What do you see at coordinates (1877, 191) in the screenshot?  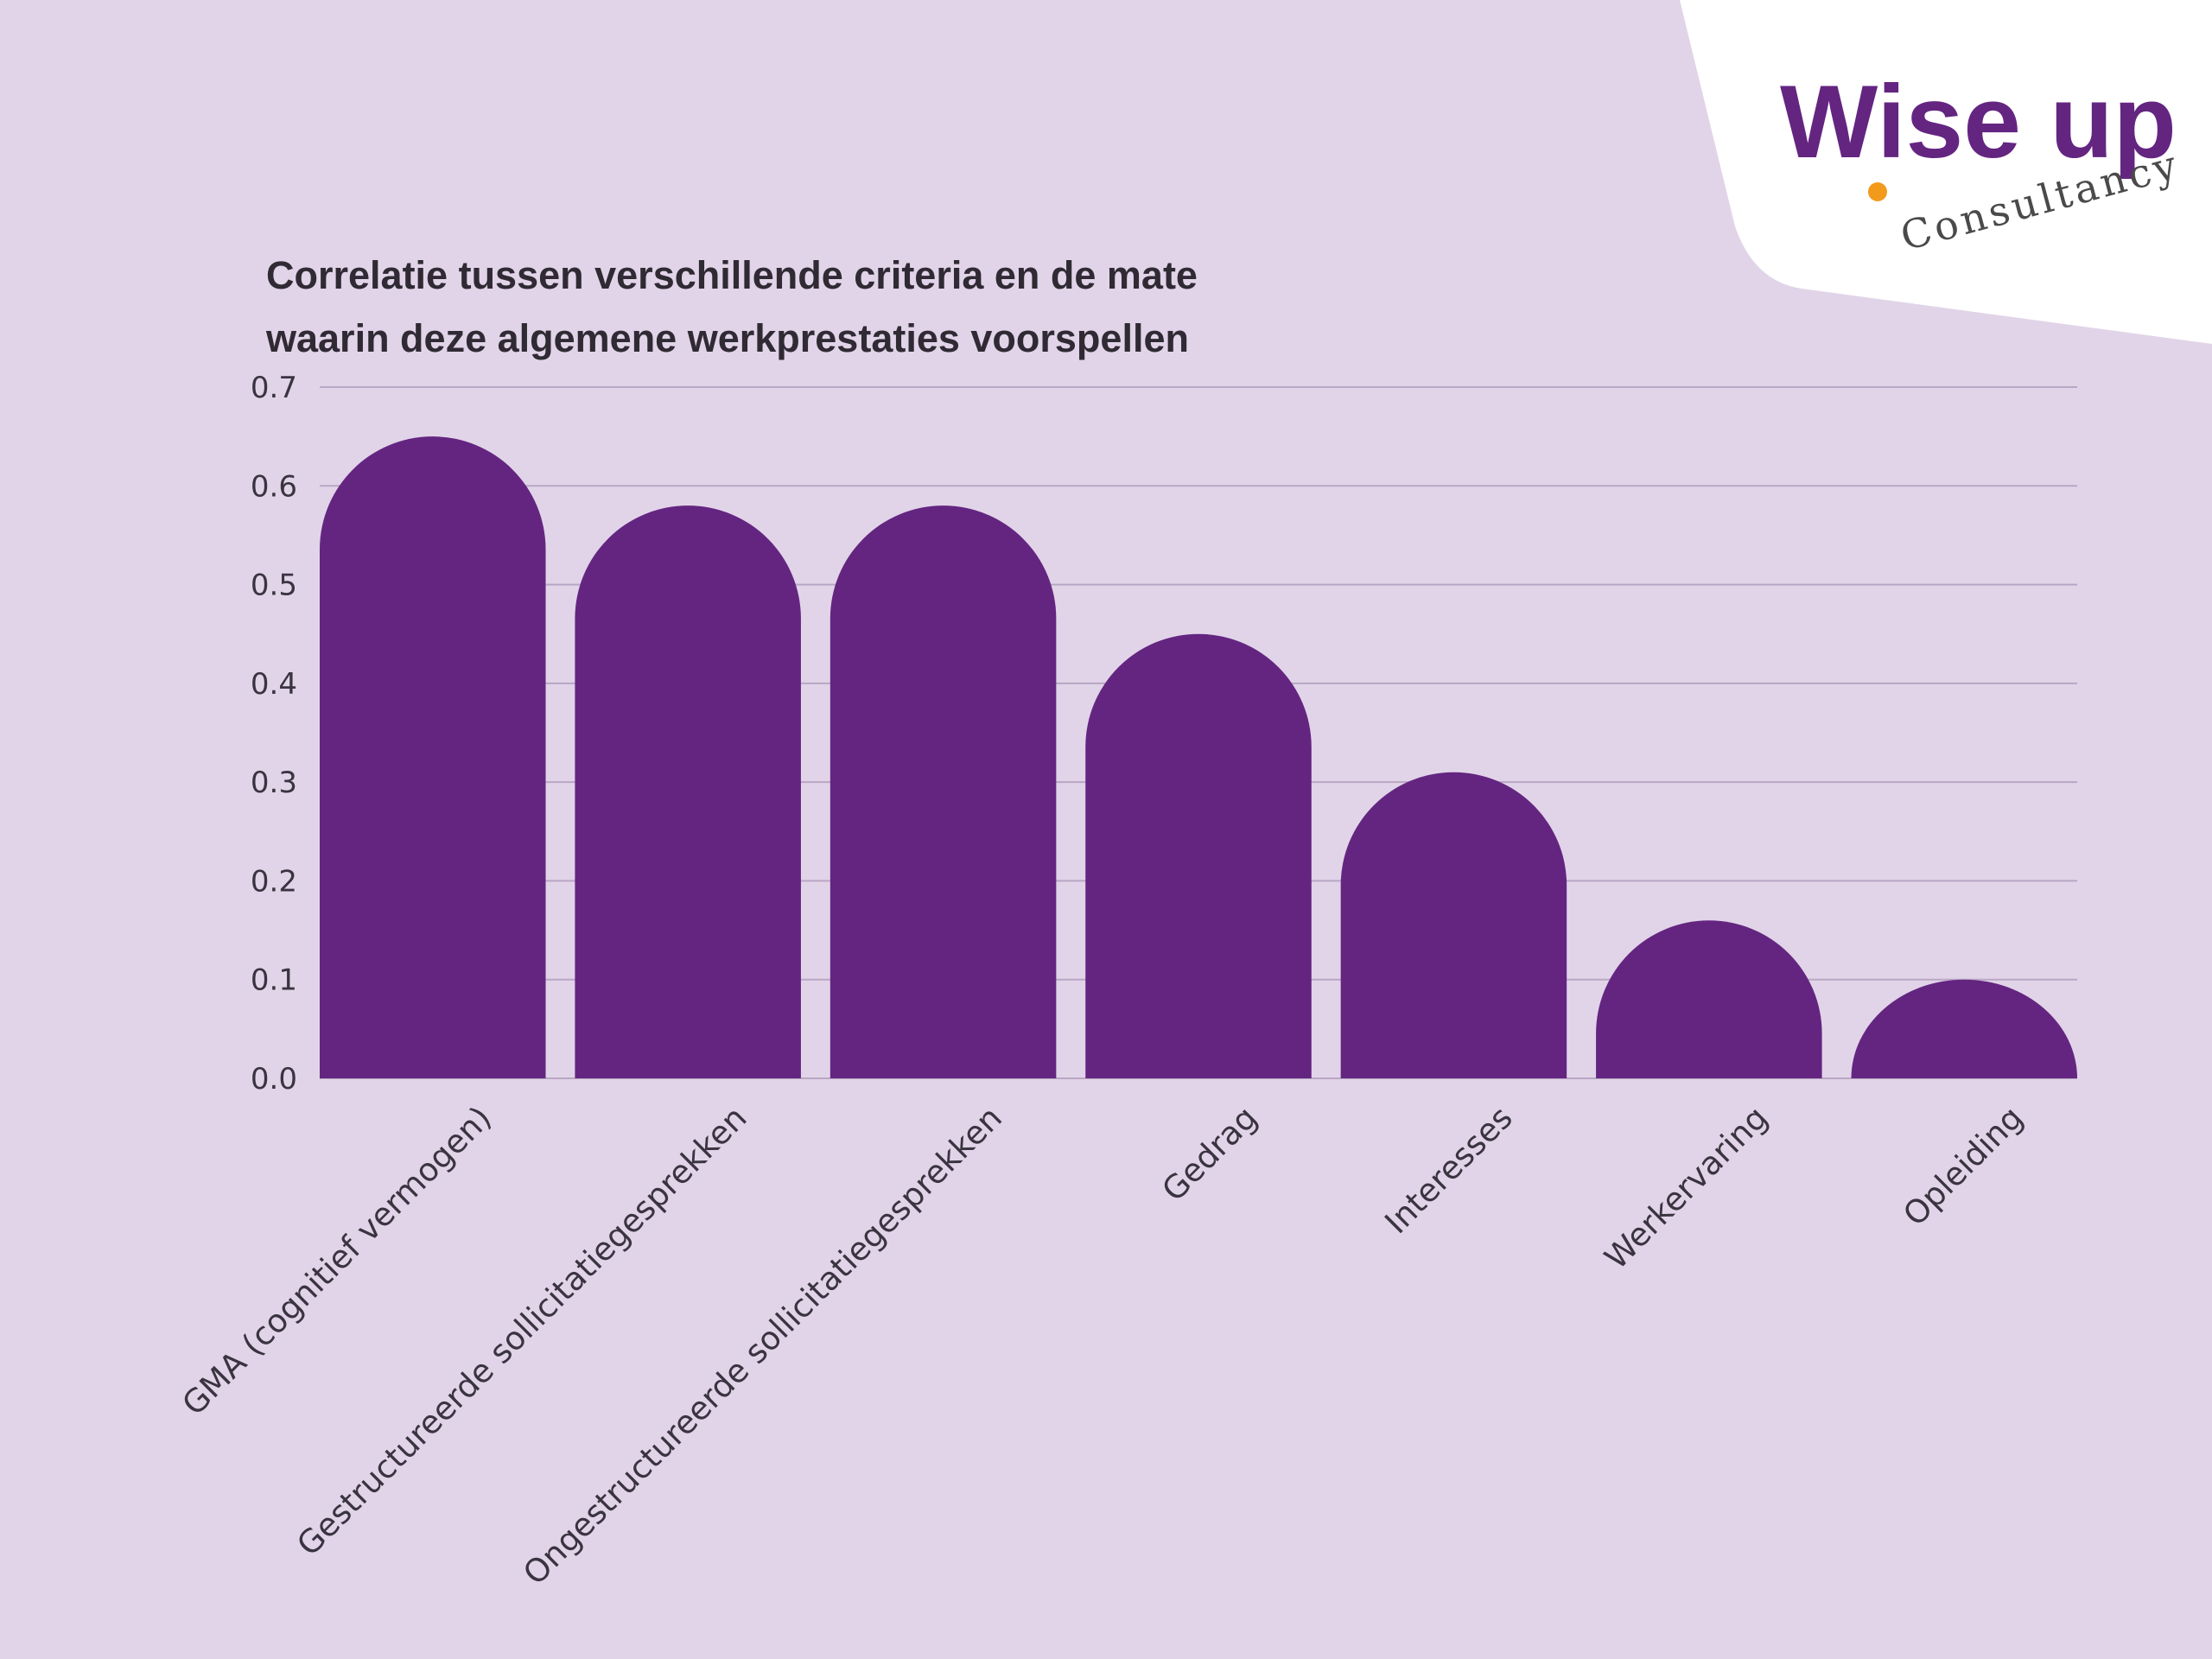 I see `logo-dot-icon` at bounding box center [1877, 191].